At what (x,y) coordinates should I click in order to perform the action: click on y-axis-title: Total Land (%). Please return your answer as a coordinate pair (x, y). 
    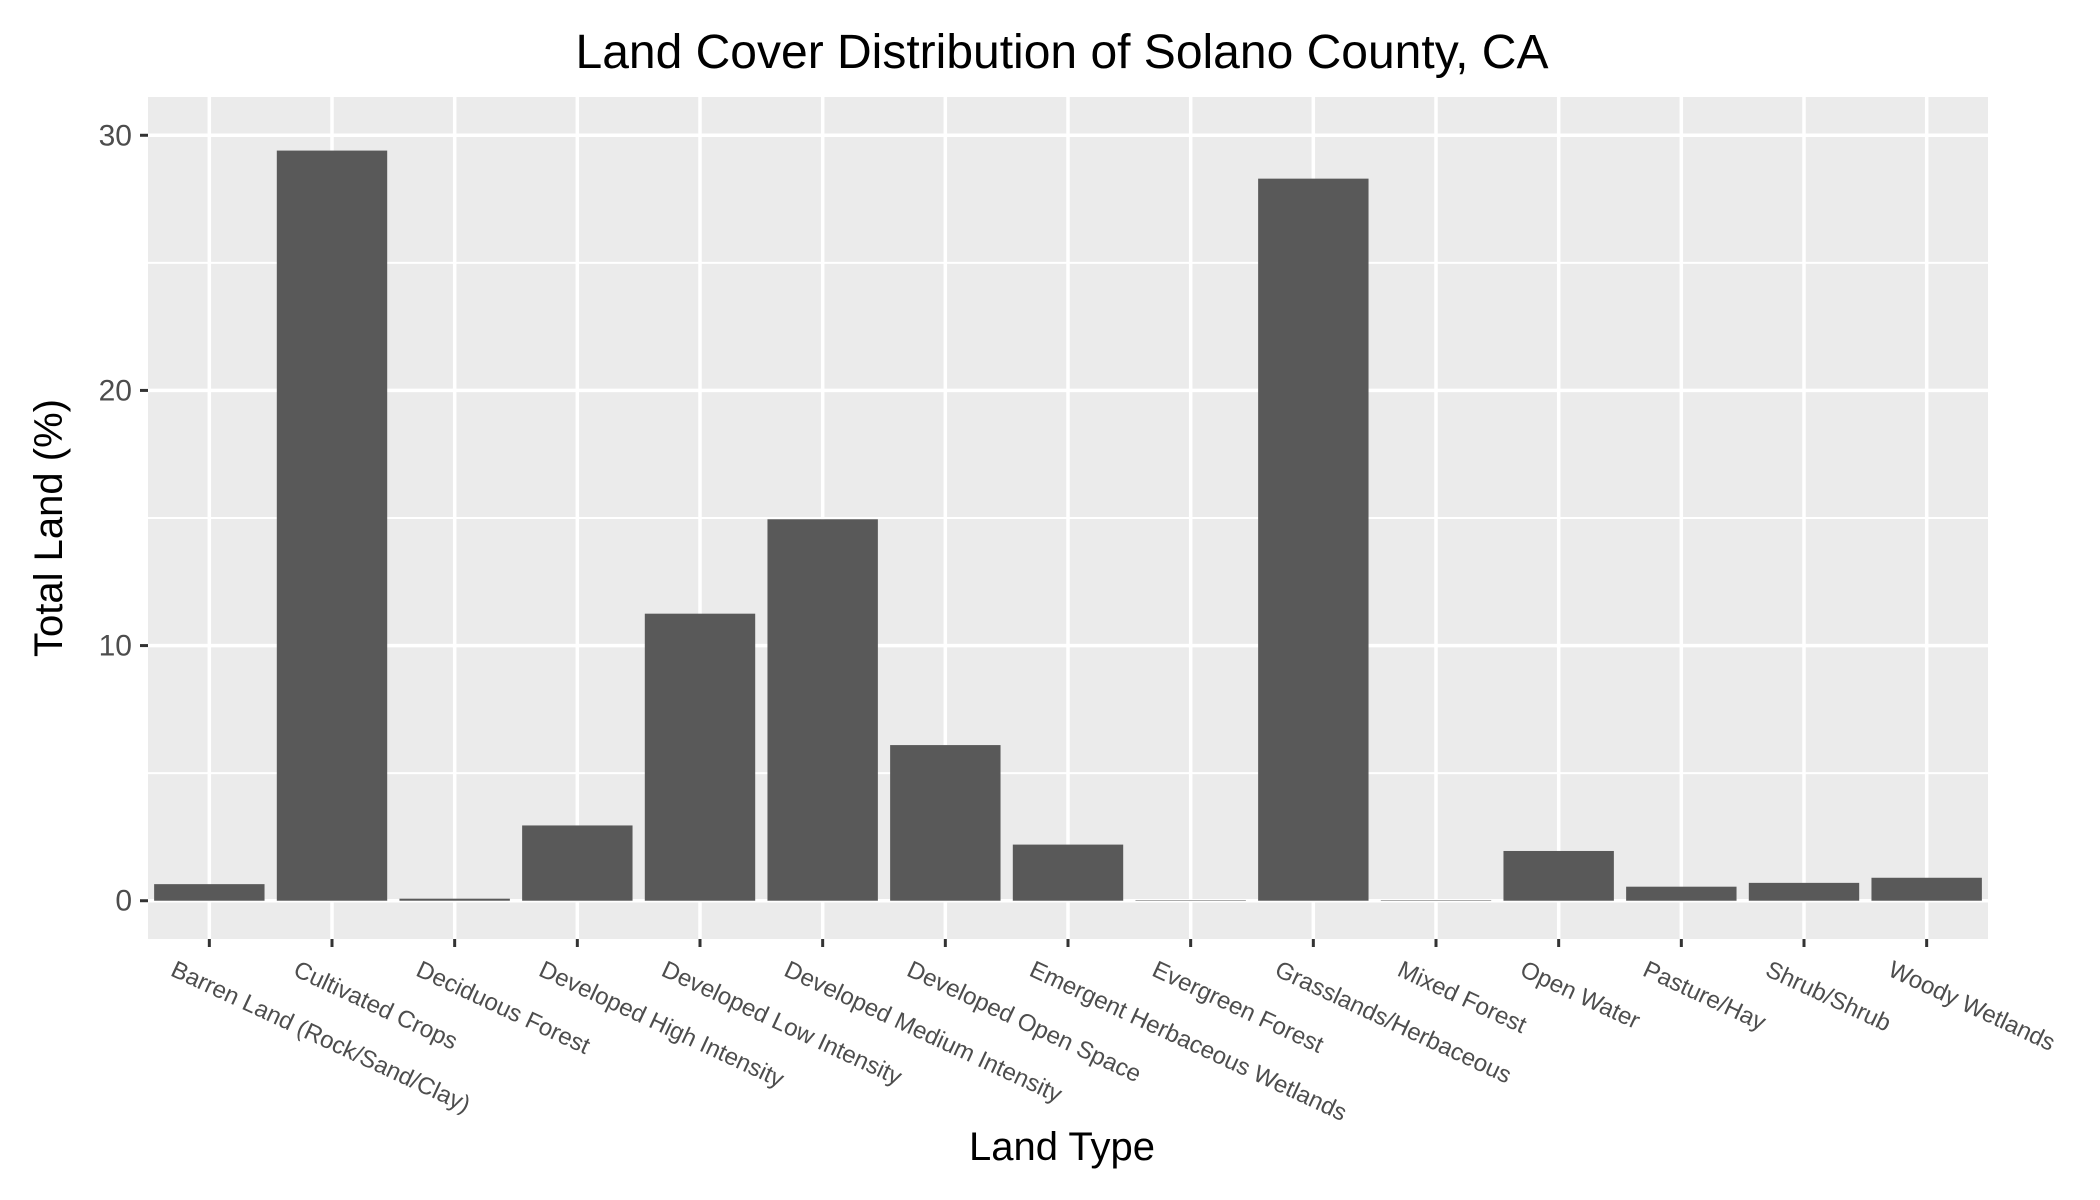
    Looking at the image, I should click on (49, 528).